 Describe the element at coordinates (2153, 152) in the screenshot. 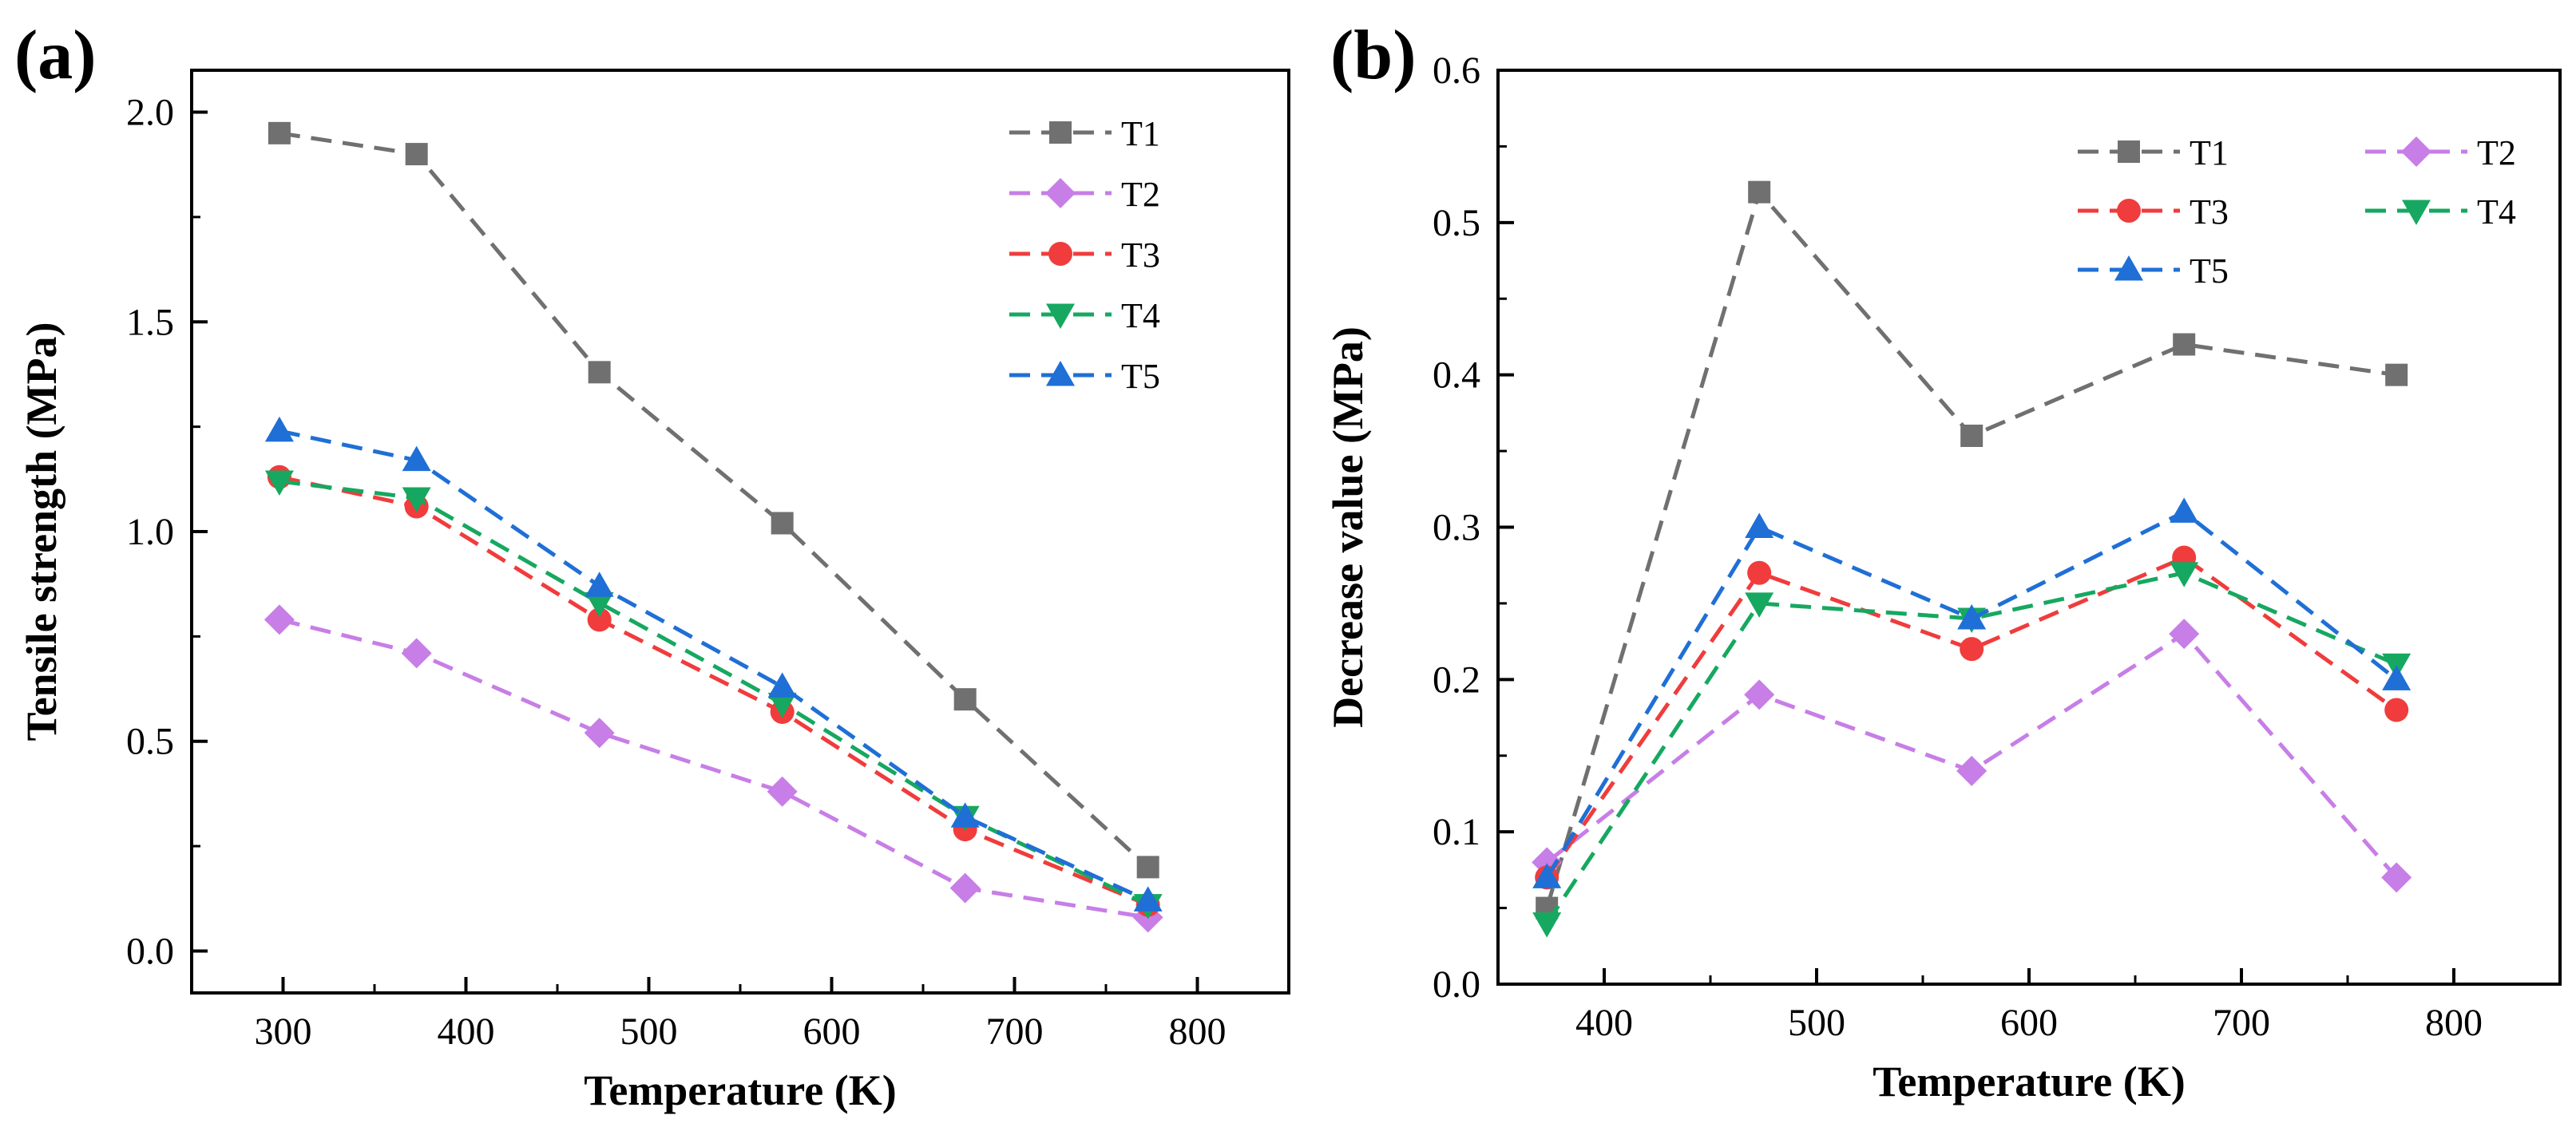

I see `legend-item: T1` at that location.